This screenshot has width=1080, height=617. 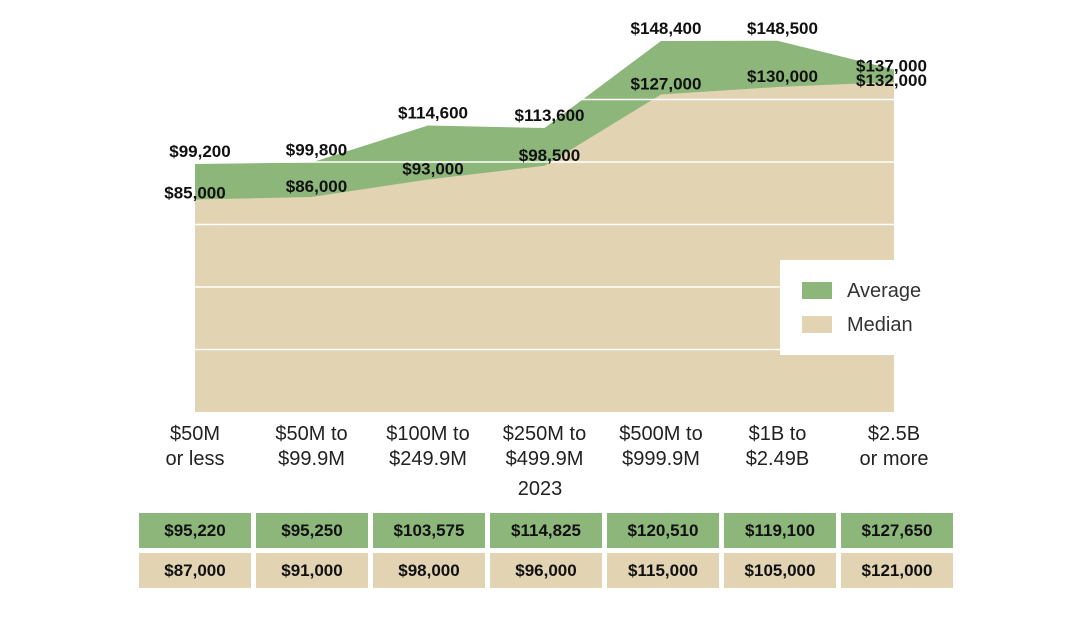 I want to click on data-label: $148,500, so click(x=782, y=28).